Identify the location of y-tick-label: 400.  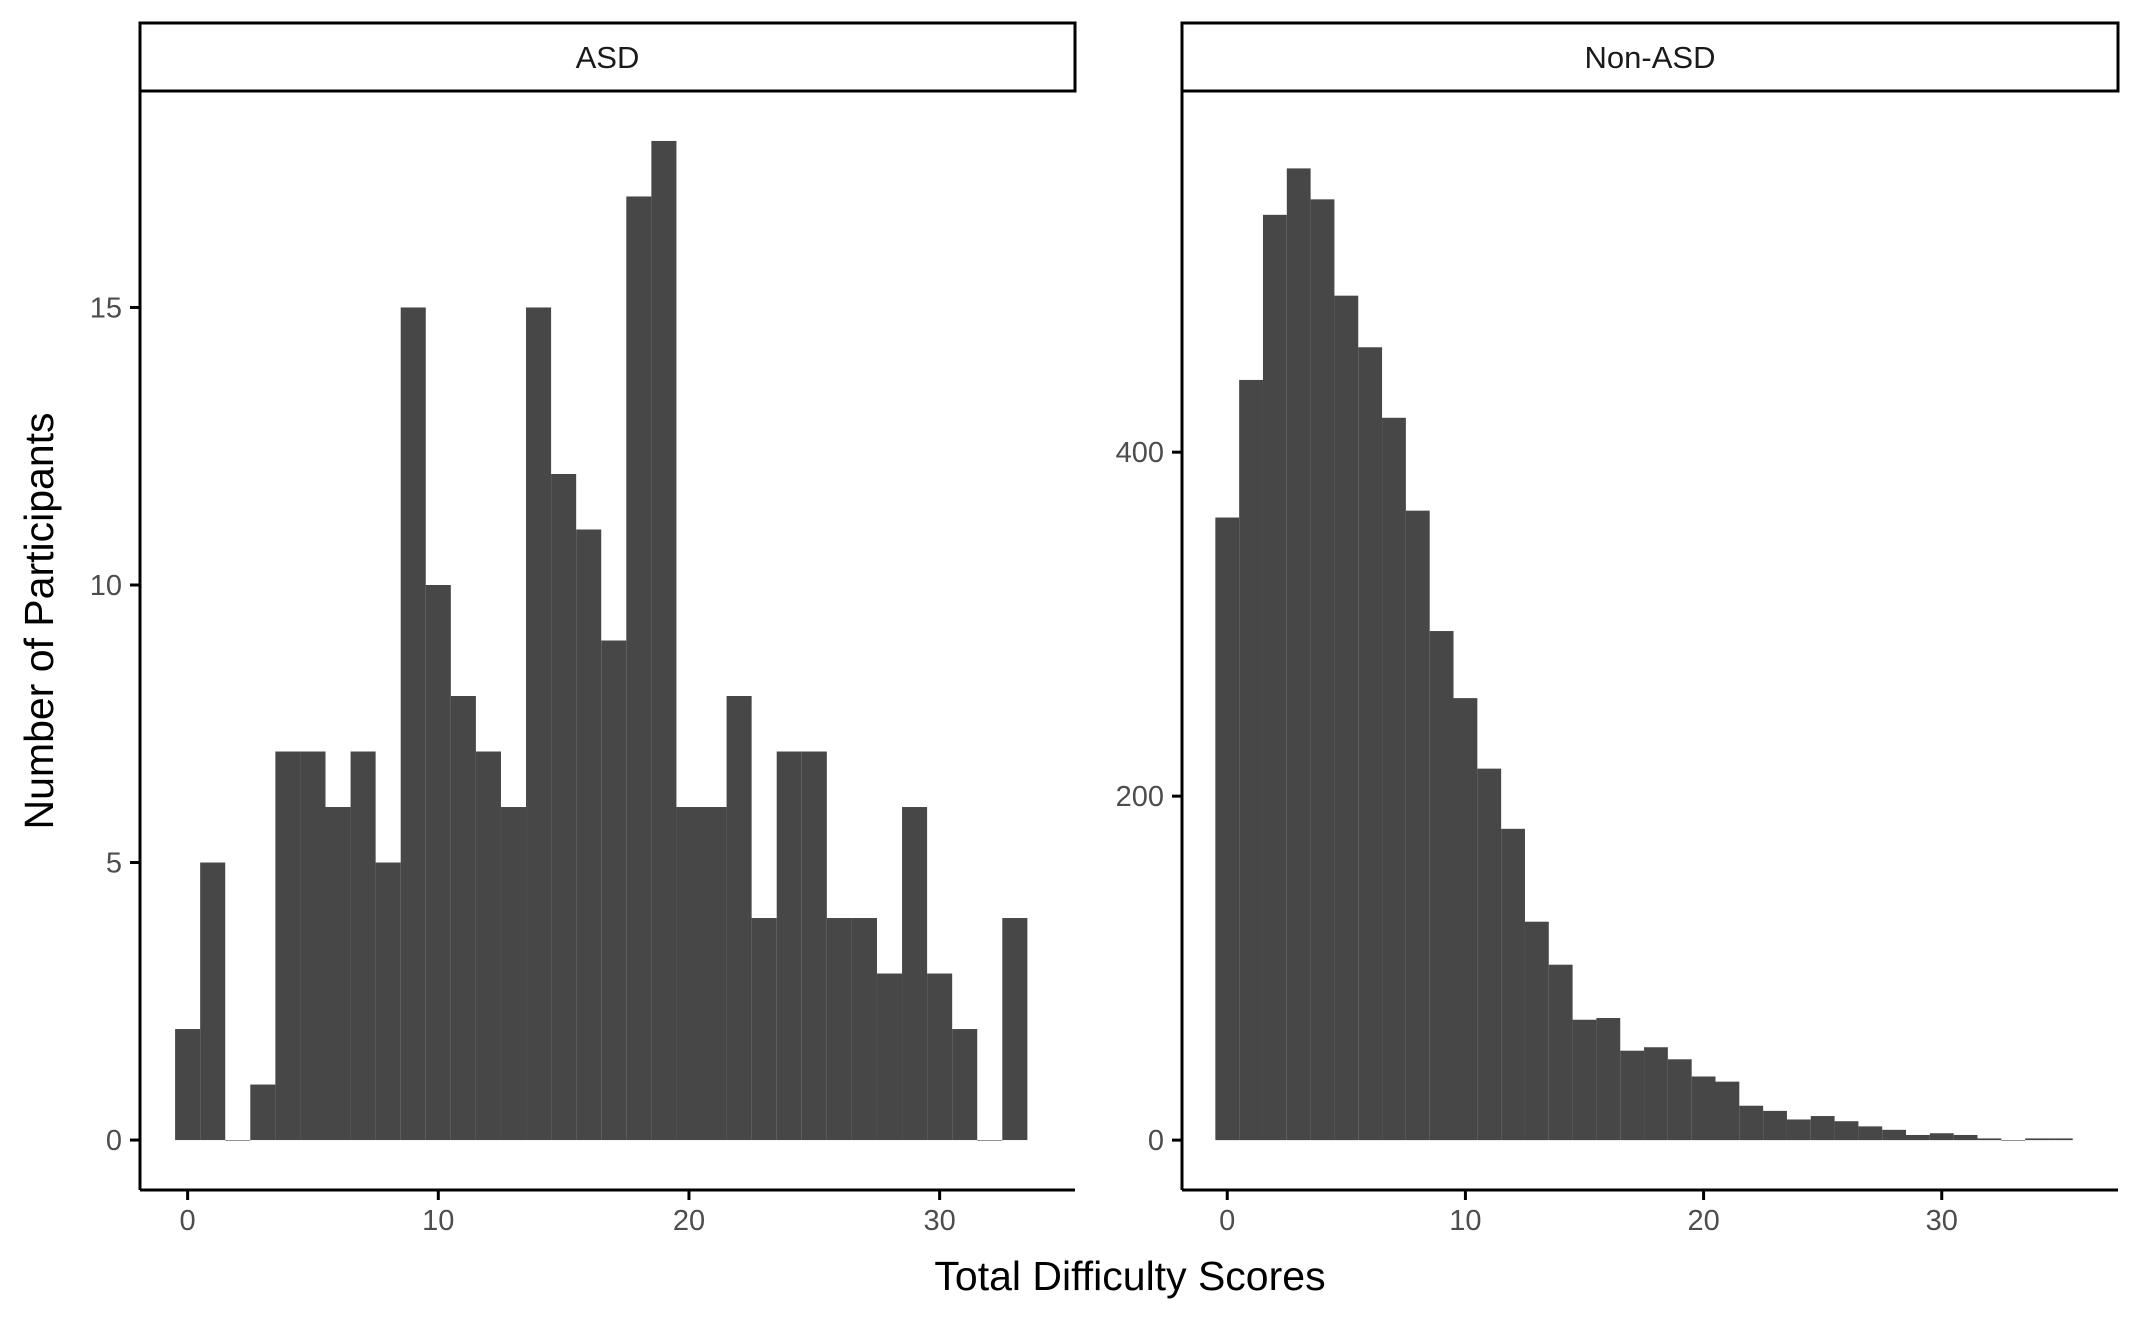
(1140, 453).